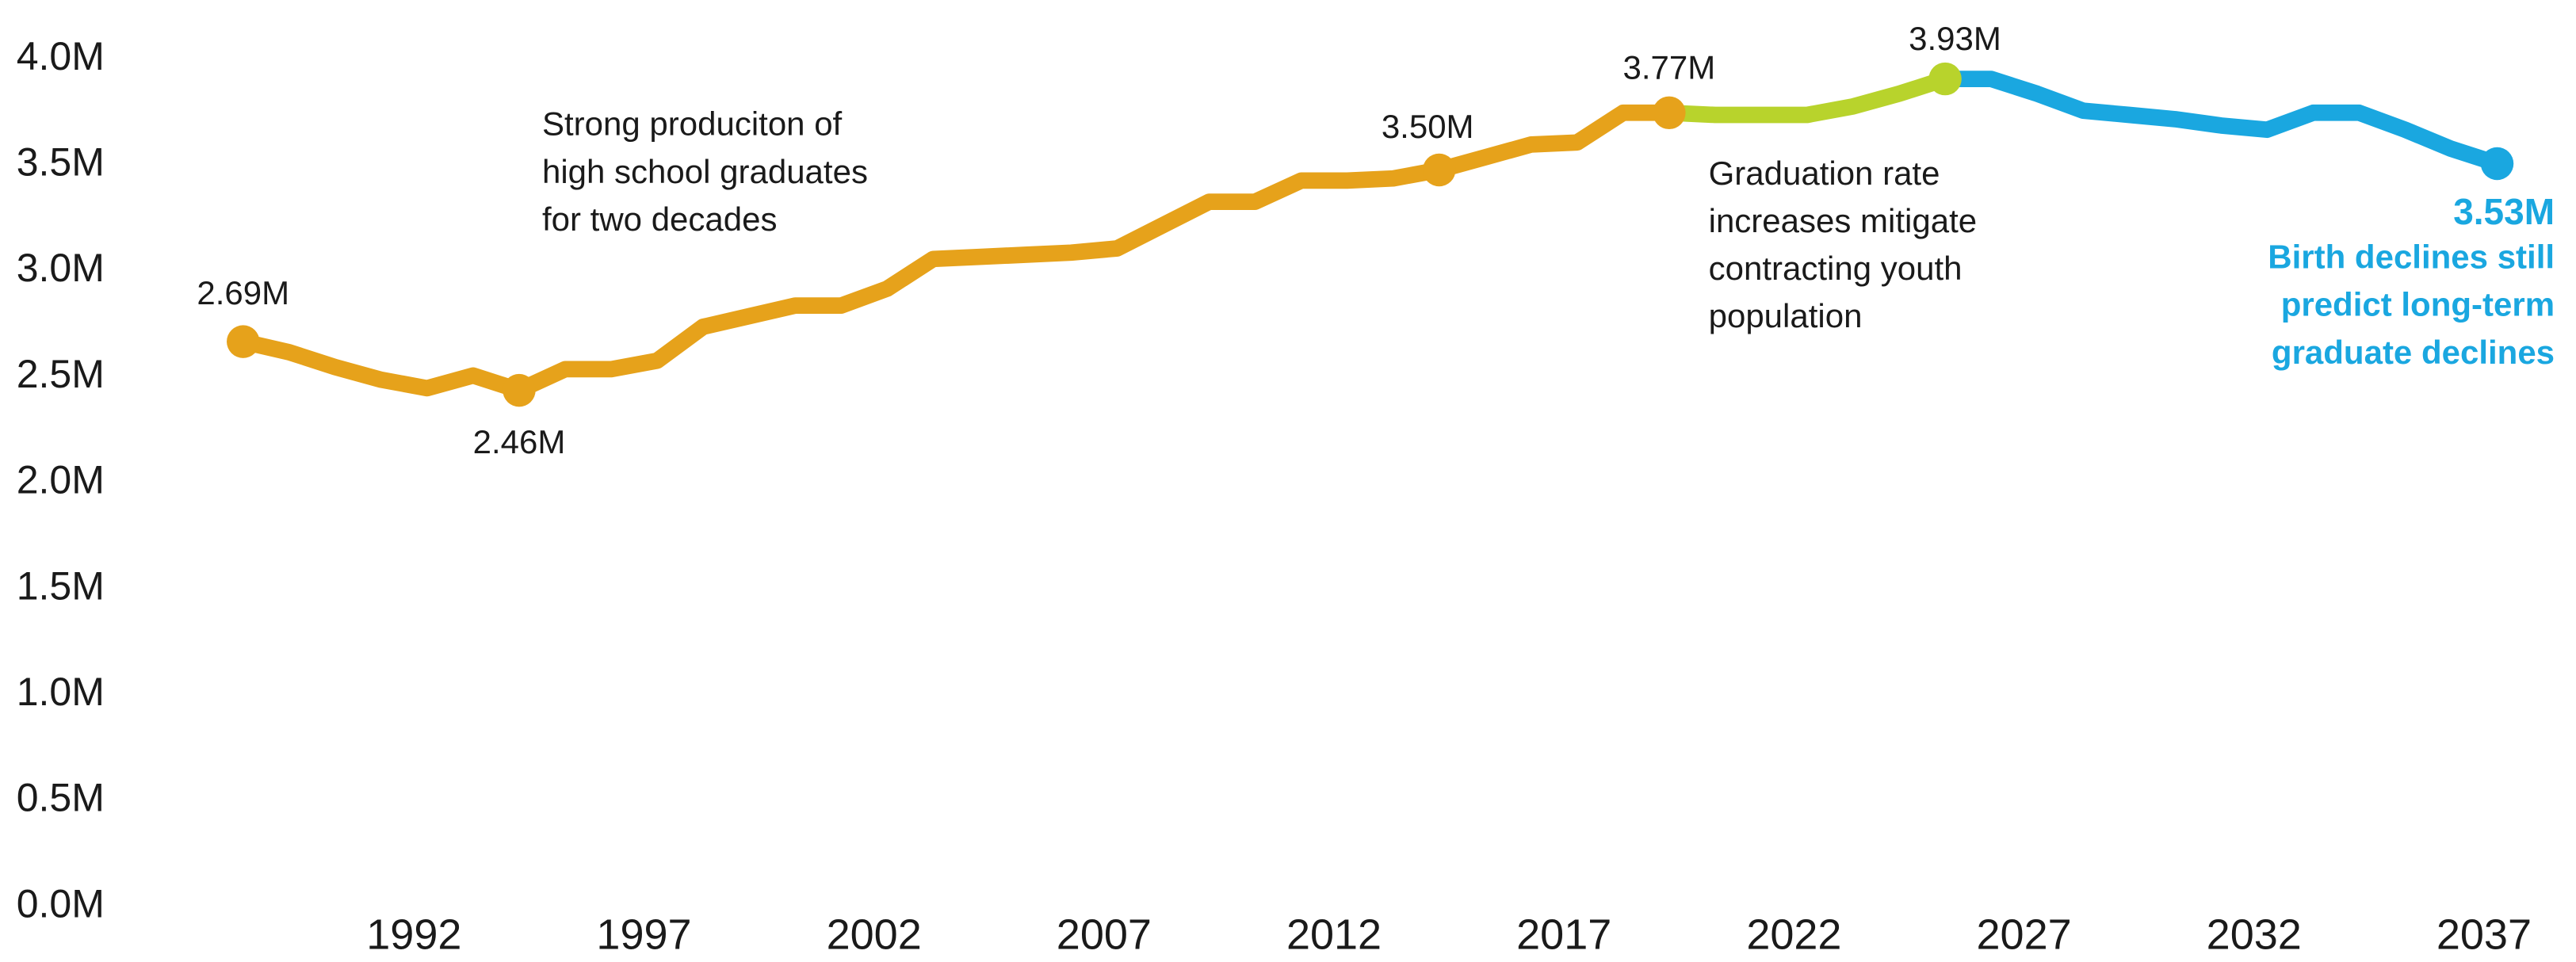  I want to click on point-label: 3.93M, so click(1955, 38).